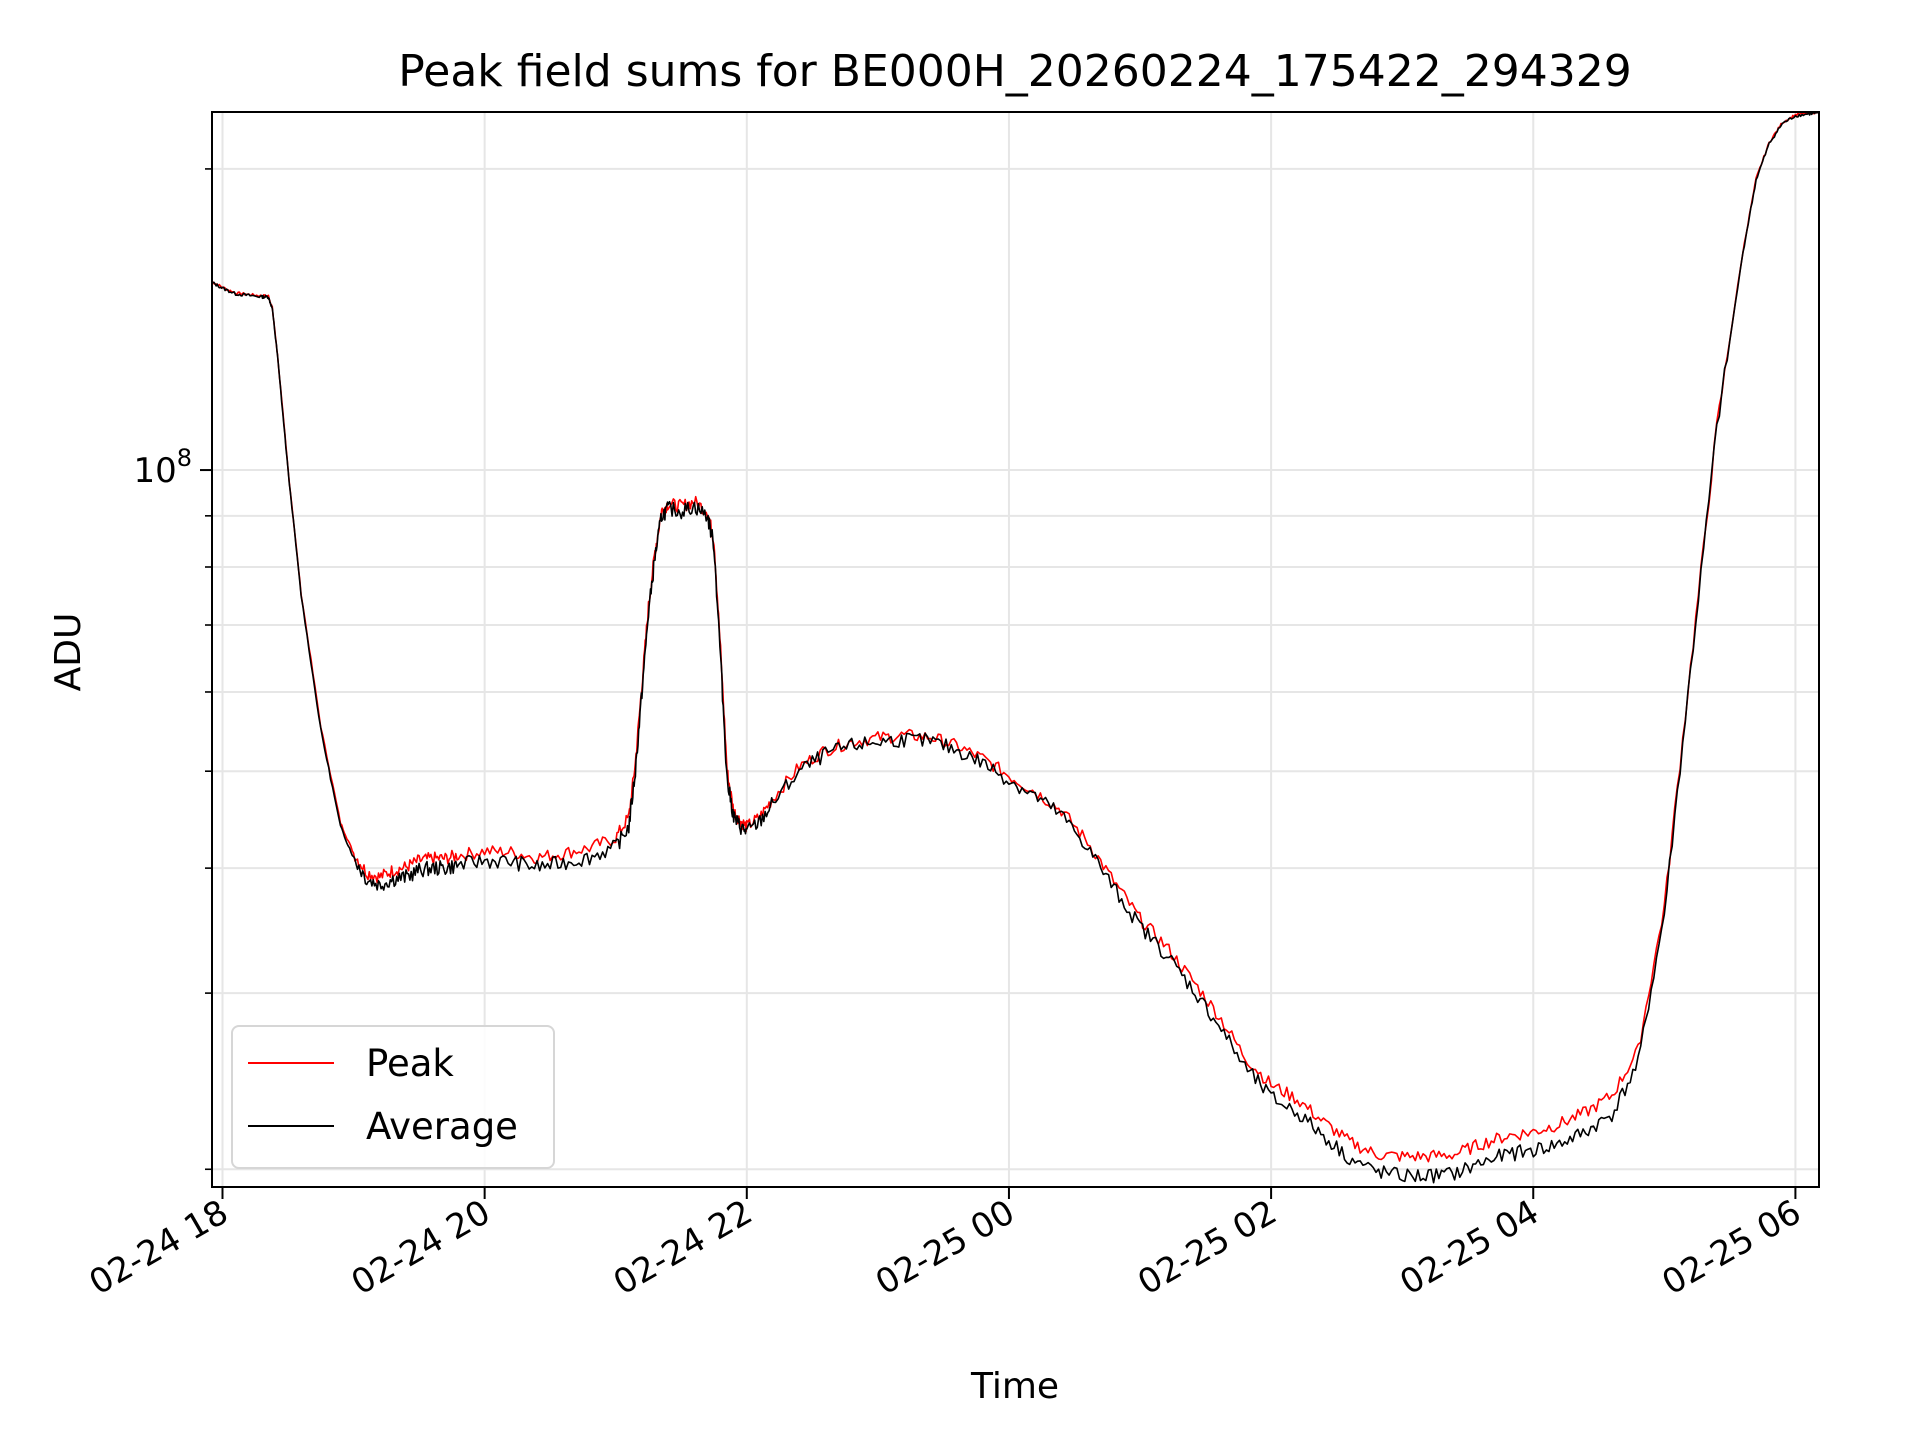 The width and height of the screenshot is (1920, 1440). What do you see at coordinates (184, 458) in the screenshot?
I see `y-tick-label-exponent: 8` at bounding box center [184, 458].